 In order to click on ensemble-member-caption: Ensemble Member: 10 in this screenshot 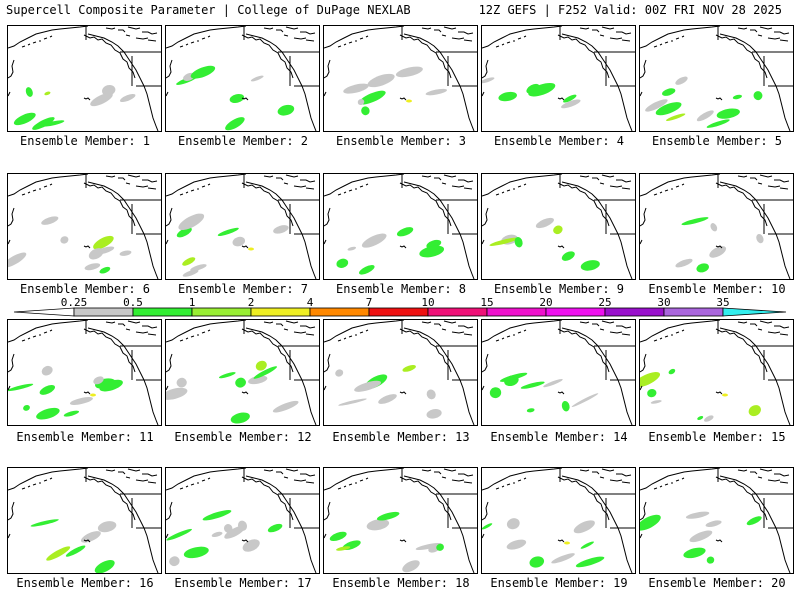, I will do `click(717, 289)`.